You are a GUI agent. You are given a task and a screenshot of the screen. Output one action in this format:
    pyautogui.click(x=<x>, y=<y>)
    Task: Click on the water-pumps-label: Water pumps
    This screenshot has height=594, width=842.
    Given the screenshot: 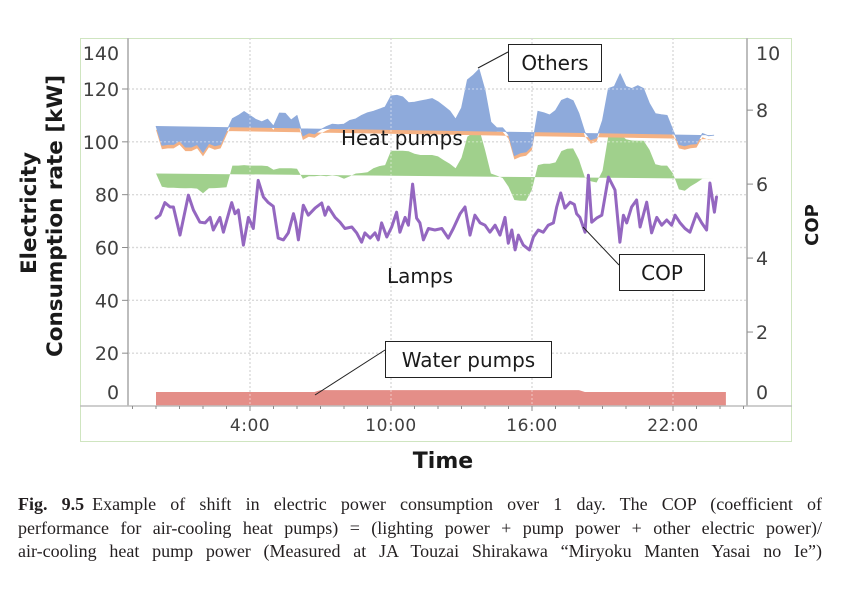 What is the action you would take?
    pyautogui.click(x=468, y=360)
    